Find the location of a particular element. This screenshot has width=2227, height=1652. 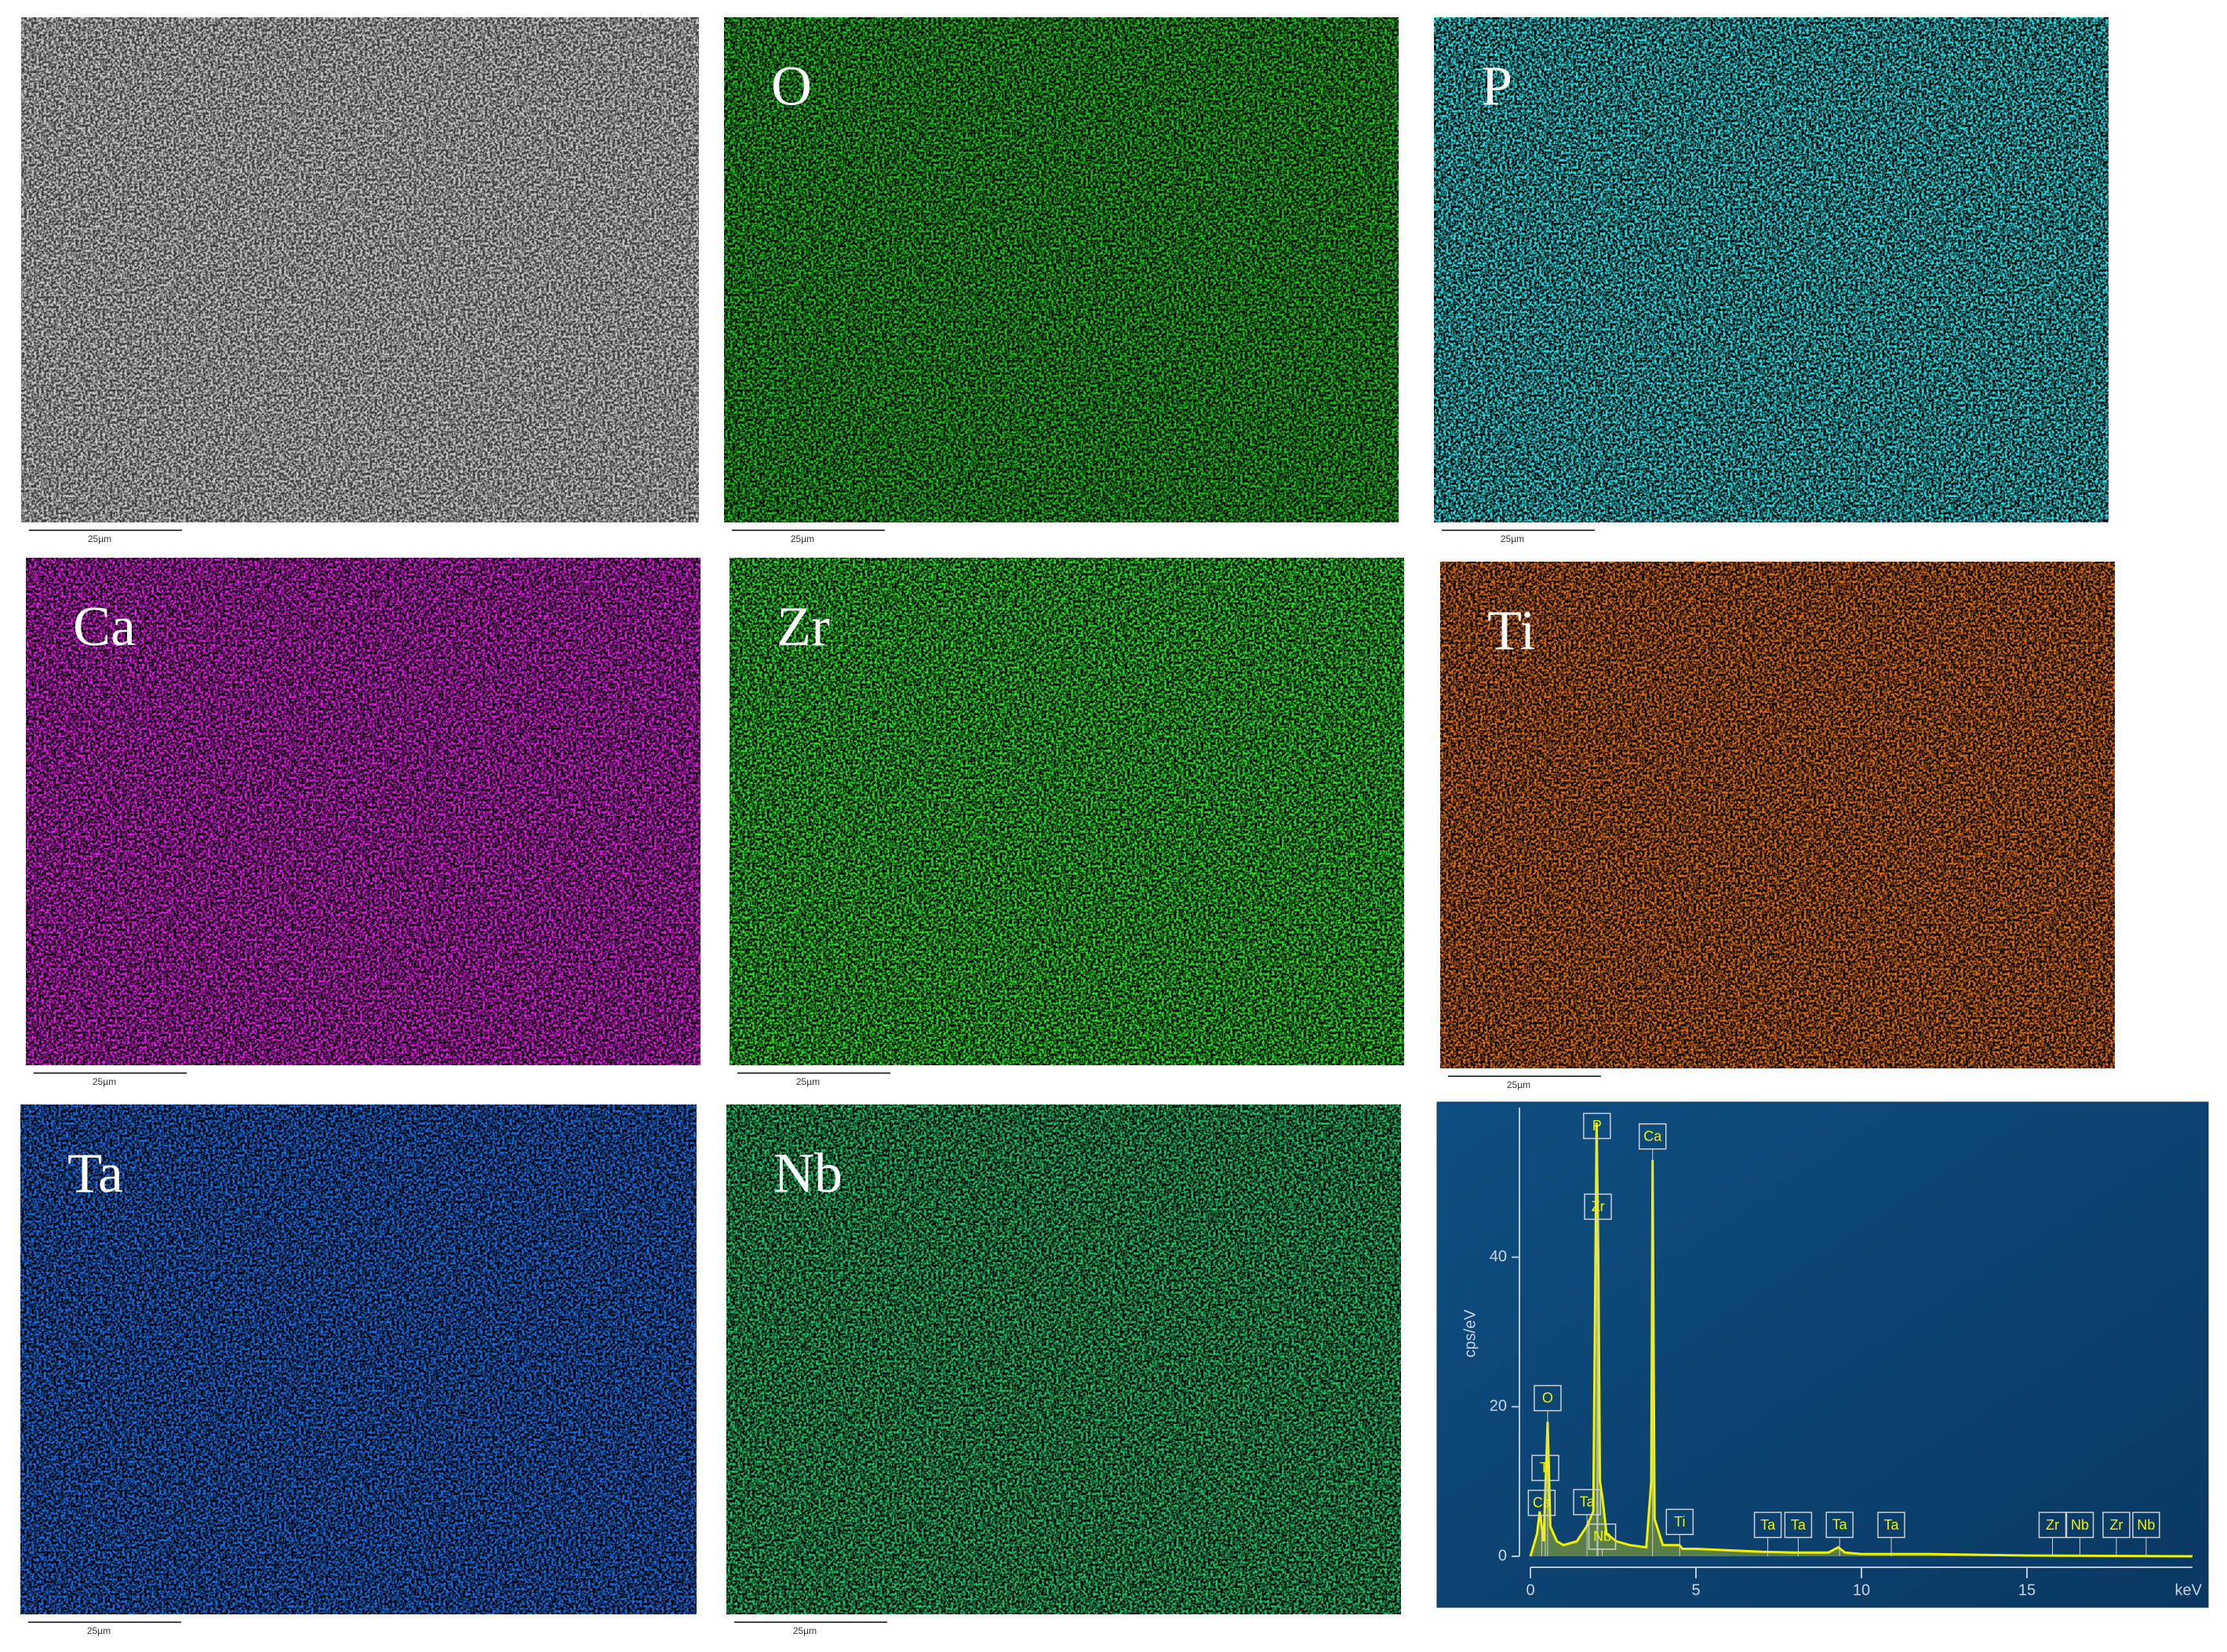

element-map: Ta 25µm is located at coordinates (358, 1370).